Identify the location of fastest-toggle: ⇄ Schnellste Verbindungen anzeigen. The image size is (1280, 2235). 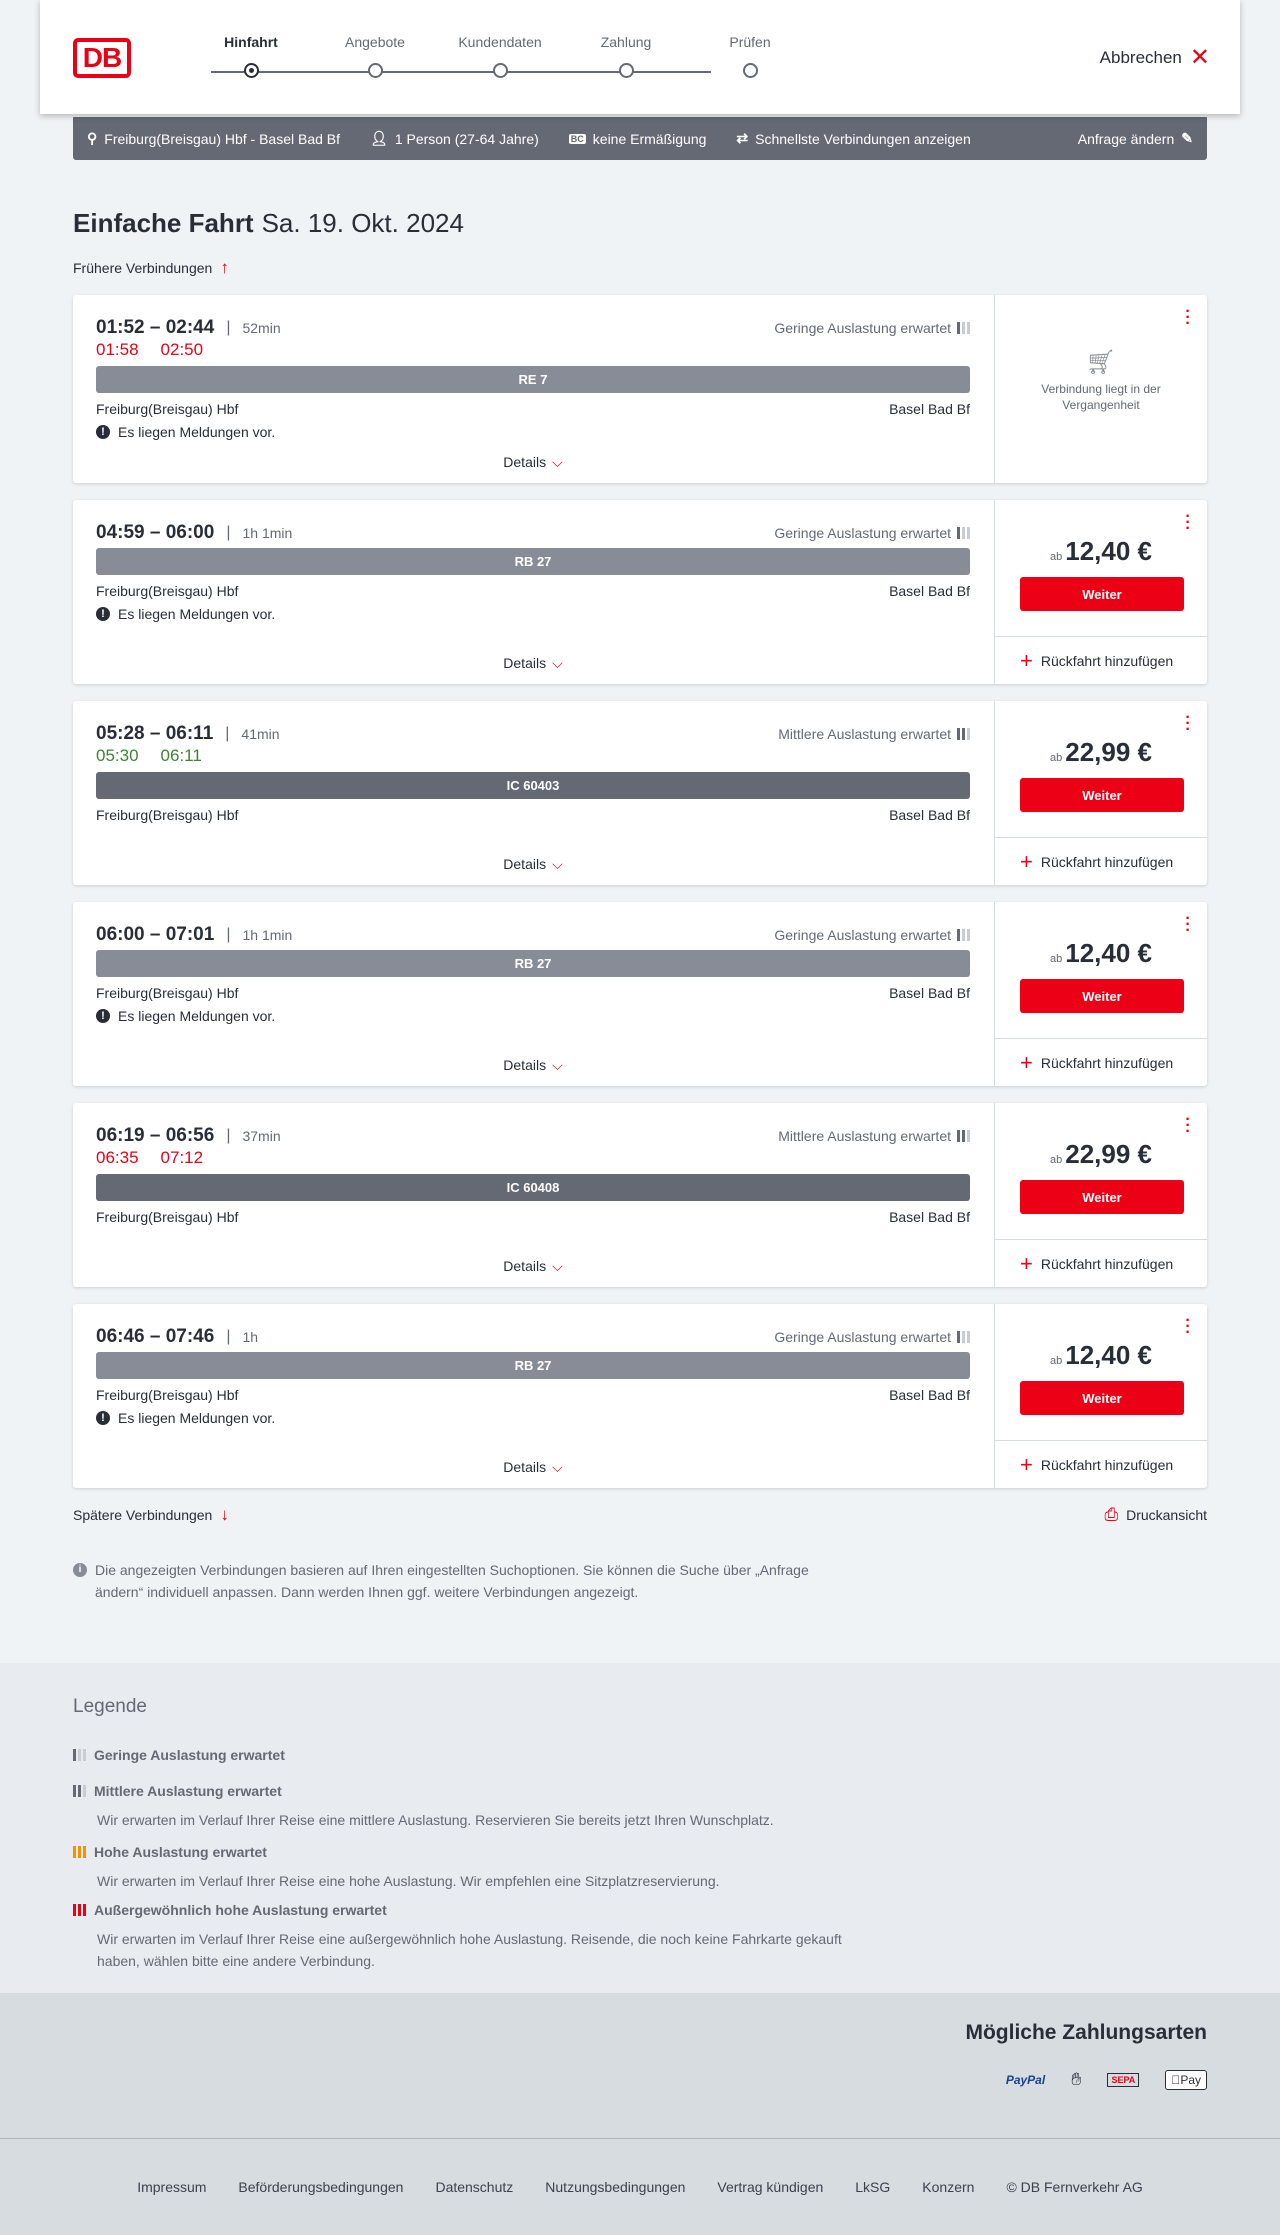
(853, 138).